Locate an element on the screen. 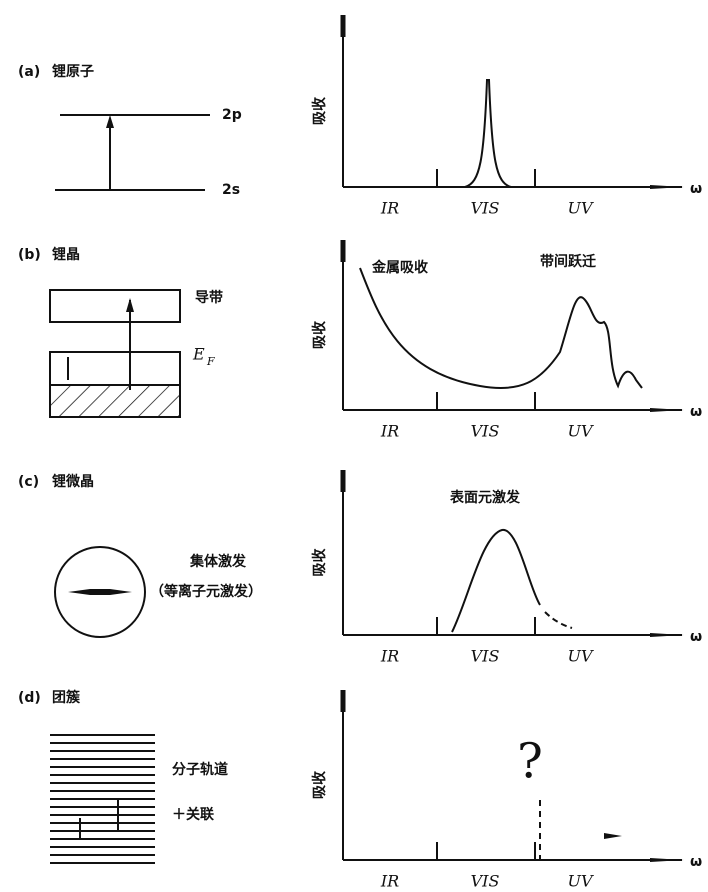 The height and width of the screenshot is (892, 708). mode-label: 集体激发 is located at coordinates (218, 561).